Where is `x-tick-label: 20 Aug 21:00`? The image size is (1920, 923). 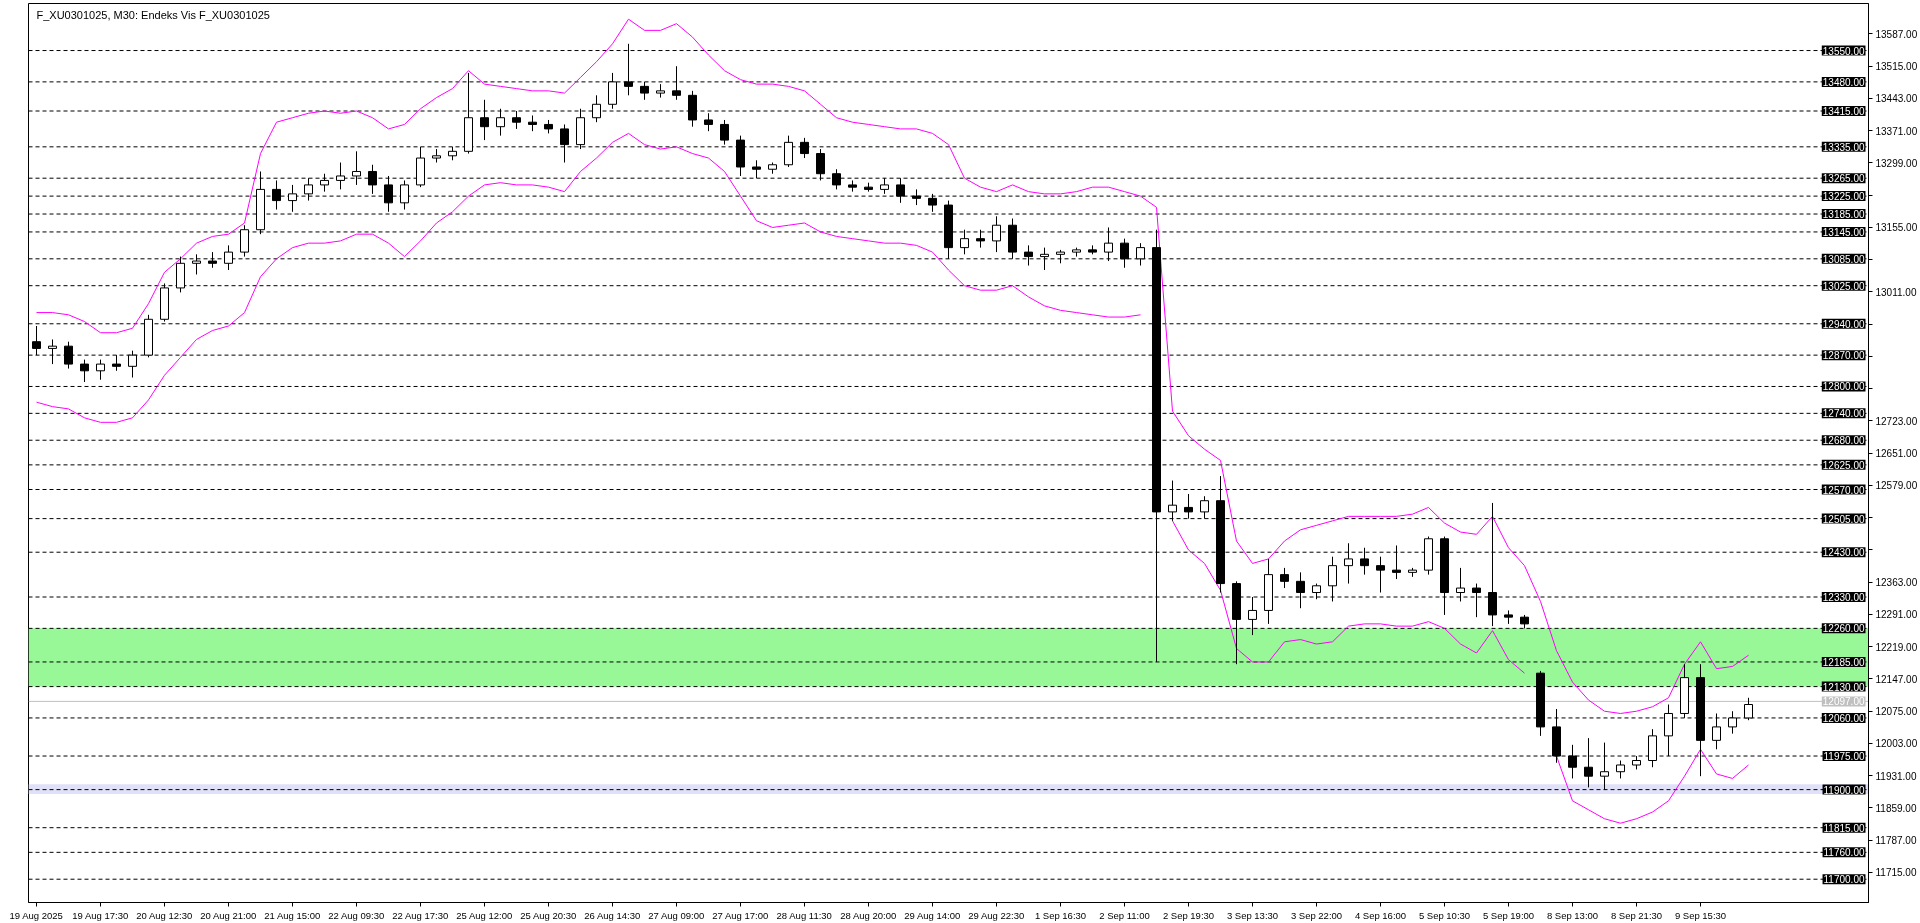 x-tick-label: 20 Aug 21:00 is located at coordinates (228, 915).